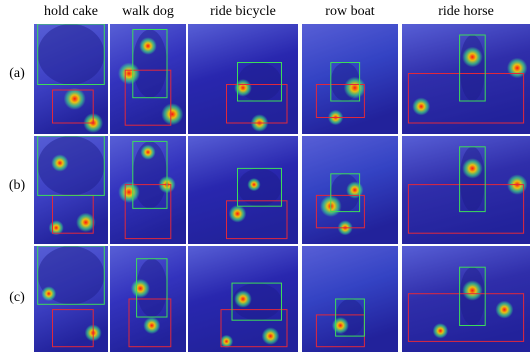 The width and height of the screenshot is (532, 354). Describe the element at coordinates (71, 11) in the screenshot. I see `column-title-hold-cake: hold cake` at that location.